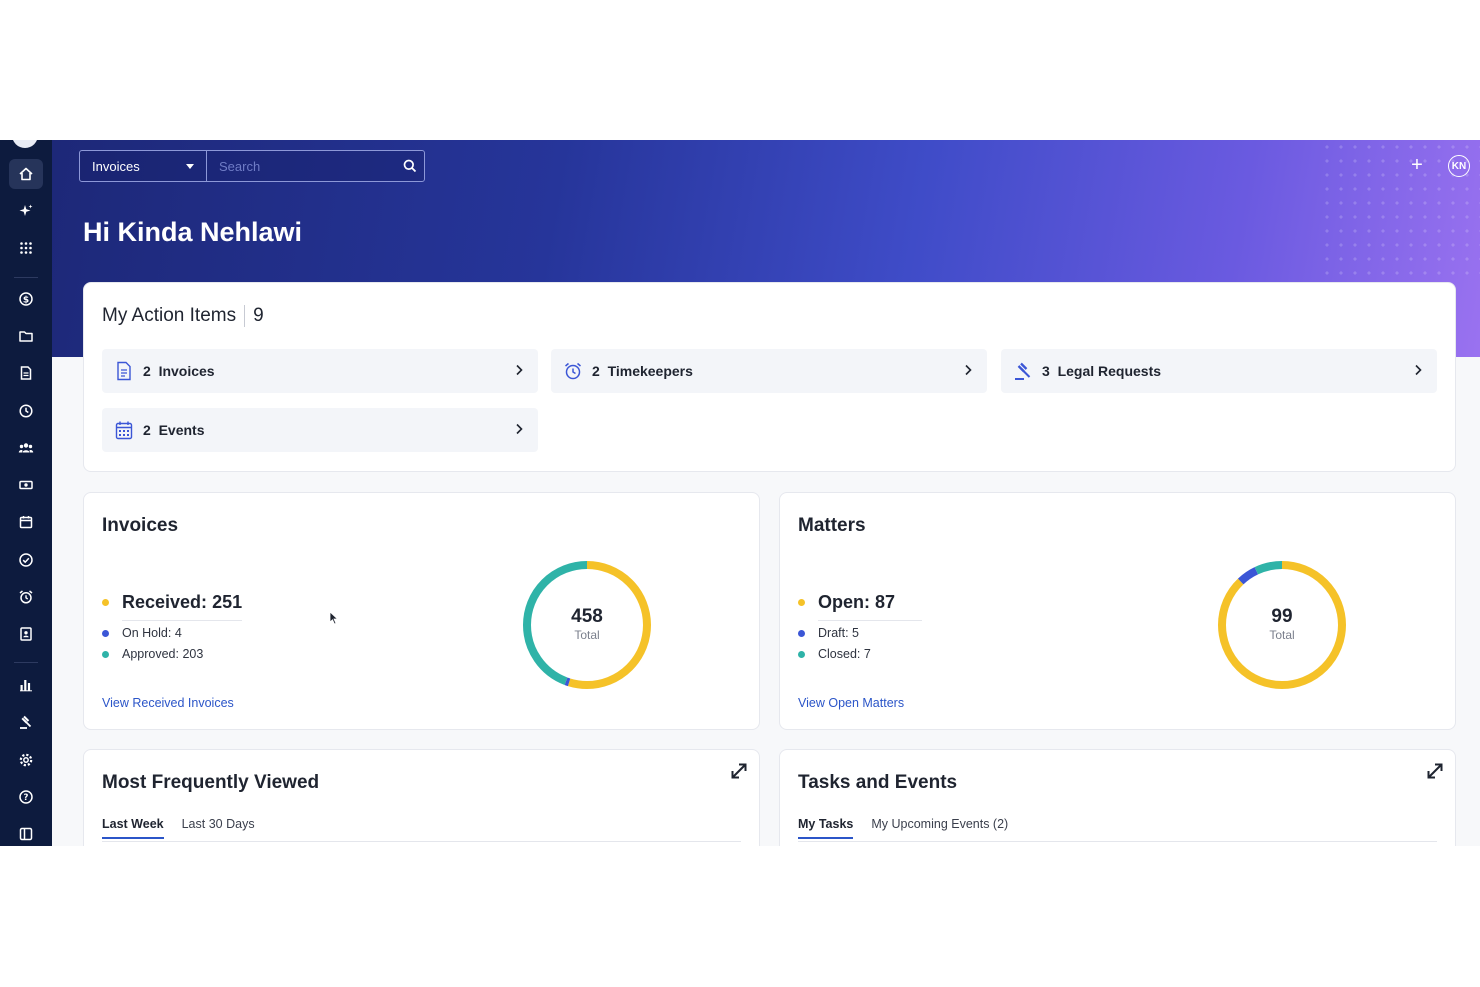  Describe the element at coordinates (178, 633) in the screenshot. I see `legend-value: 4` at that location.